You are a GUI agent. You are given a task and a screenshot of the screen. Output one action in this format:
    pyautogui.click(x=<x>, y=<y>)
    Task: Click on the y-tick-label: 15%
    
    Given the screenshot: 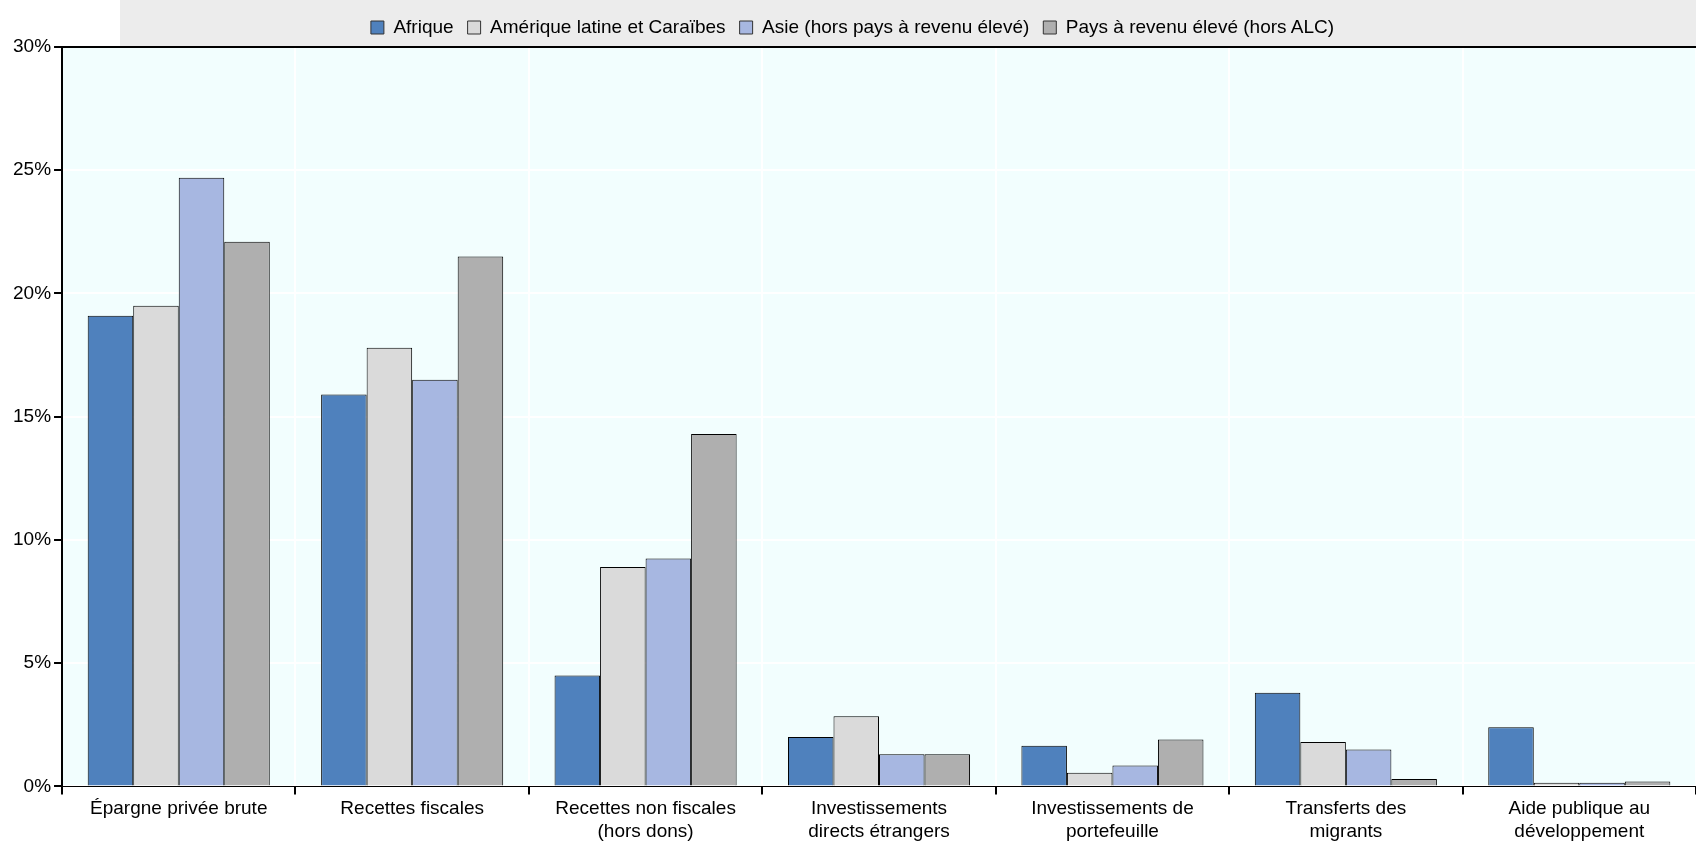 What is the action you would take?
    pyautogui.click(x=32, y=415)
    